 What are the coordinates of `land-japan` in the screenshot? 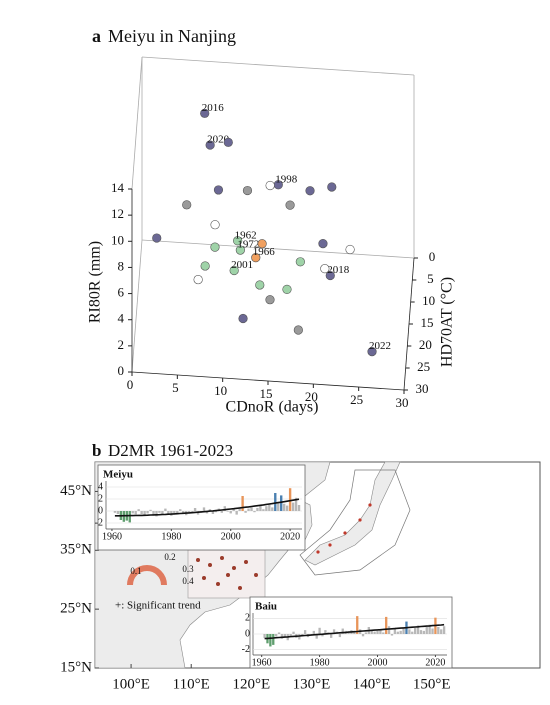 It's located at (352, 513).